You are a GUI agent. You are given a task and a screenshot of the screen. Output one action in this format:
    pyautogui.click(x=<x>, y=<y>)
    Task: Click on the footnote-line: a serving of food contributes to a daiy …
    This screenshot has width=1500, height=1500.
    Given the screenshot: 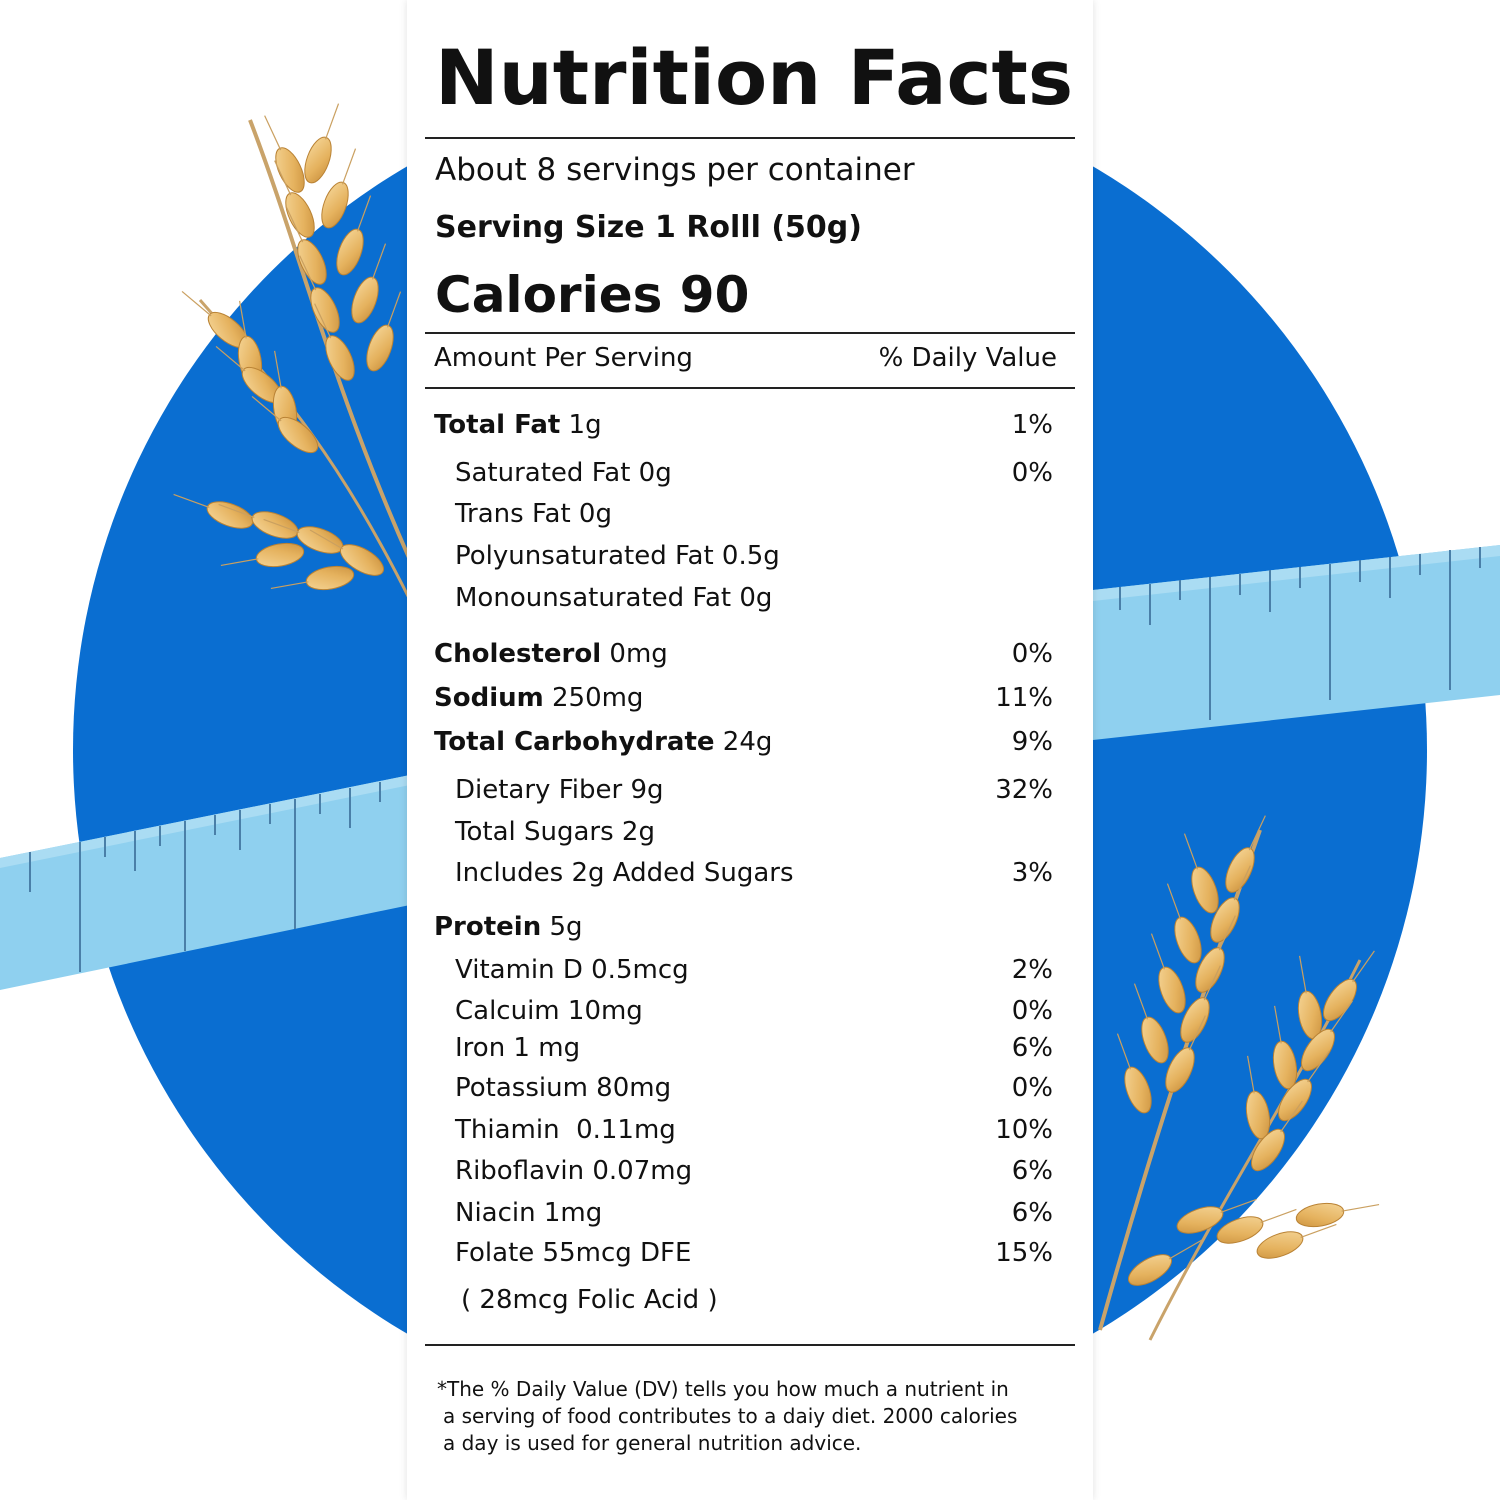 What is the action you would take?
    pyautogui.click(x=730, y=1416)
    